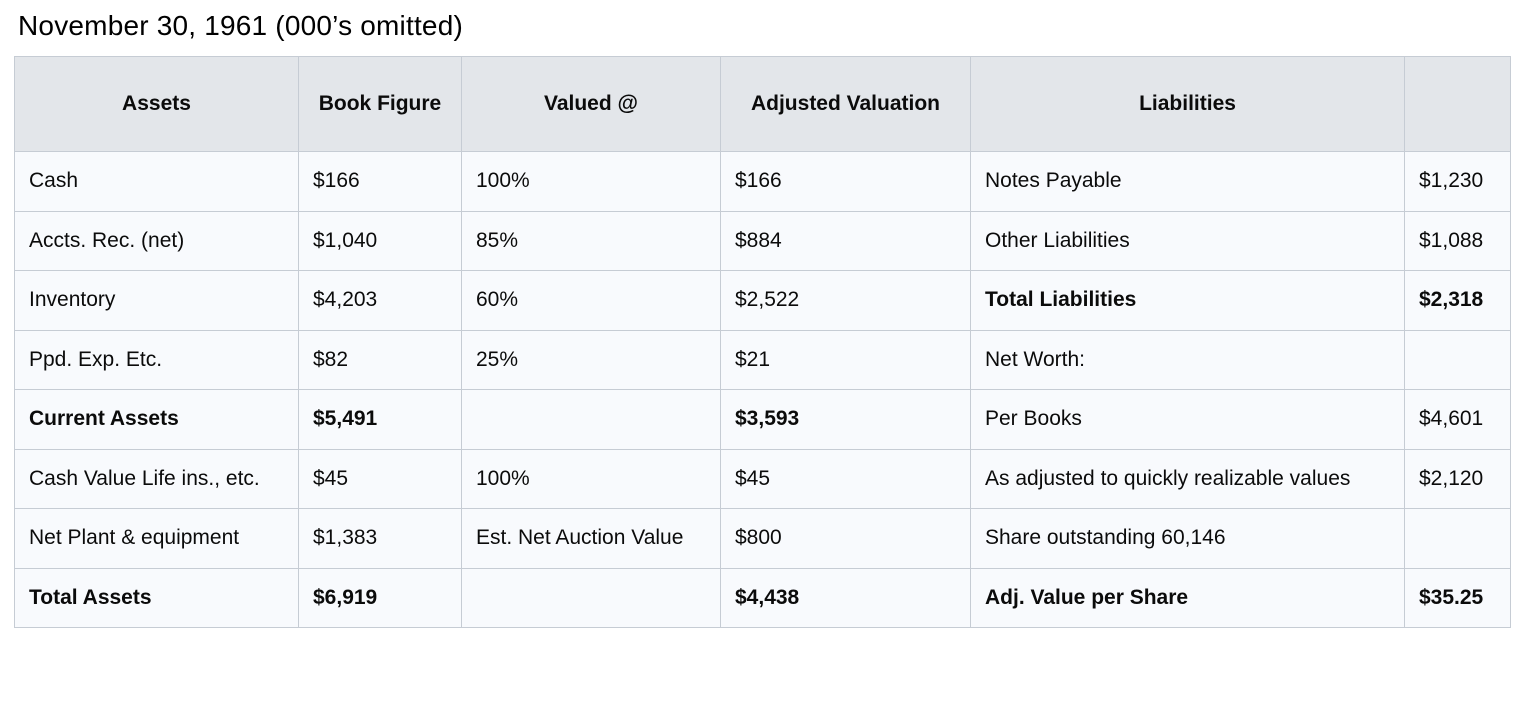 This screenshot has width=1524, height=718. Describe the element at coordinates (380, 360) in the screenshot. I see `cell-book-figure: $82` at that location.